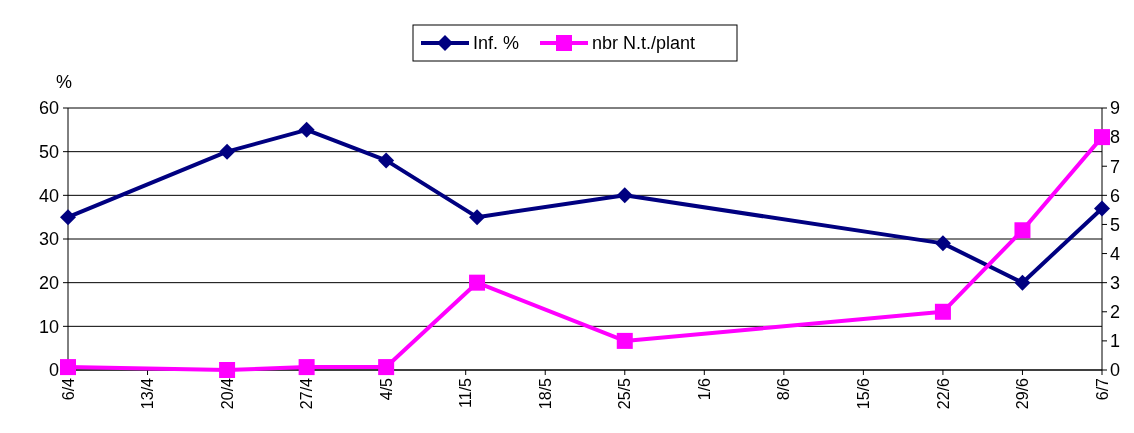  I want to click on x-tick-label: 27/4, so click(307, 393).